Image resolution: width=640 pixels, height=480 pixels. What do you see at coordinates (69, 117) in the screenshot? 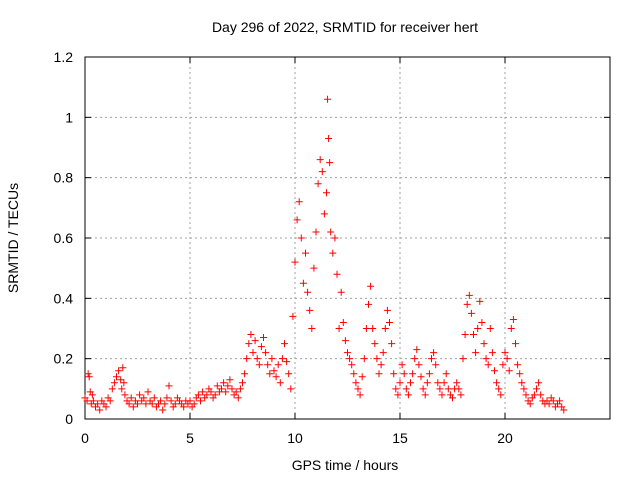
I see `y-tick-label: 1` at bounding box center [69, 117].